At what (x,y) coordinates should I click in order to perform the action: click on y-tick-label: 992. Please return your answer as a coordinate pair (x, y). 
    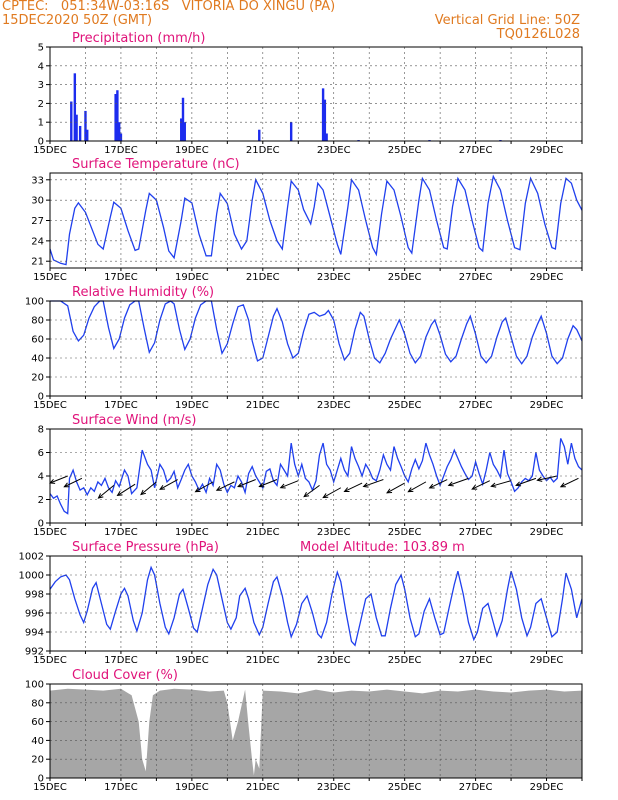
    Looking at the image, I should click on (34, 652).